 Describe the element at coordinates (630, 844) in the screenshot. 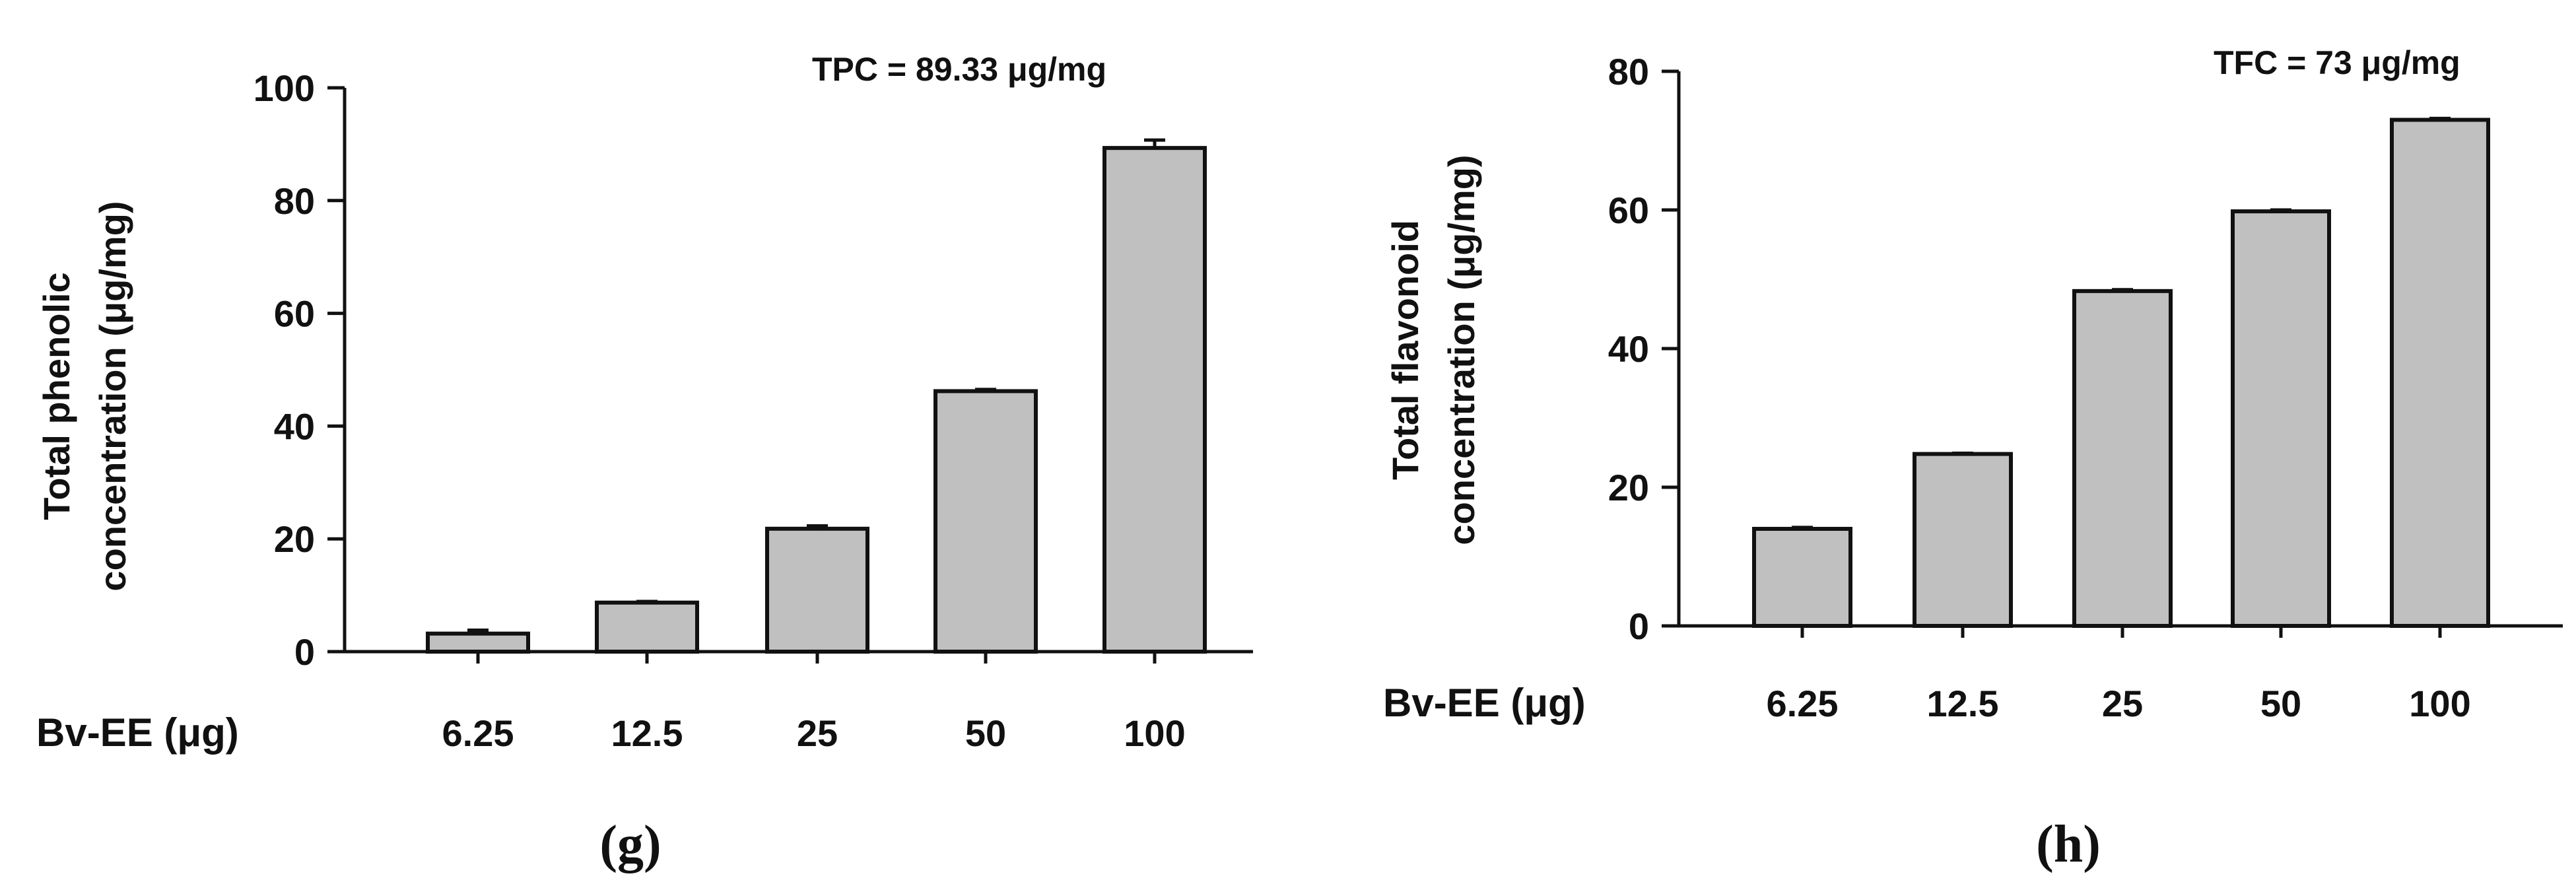

I see `panel-g-label: (g)` at that location.